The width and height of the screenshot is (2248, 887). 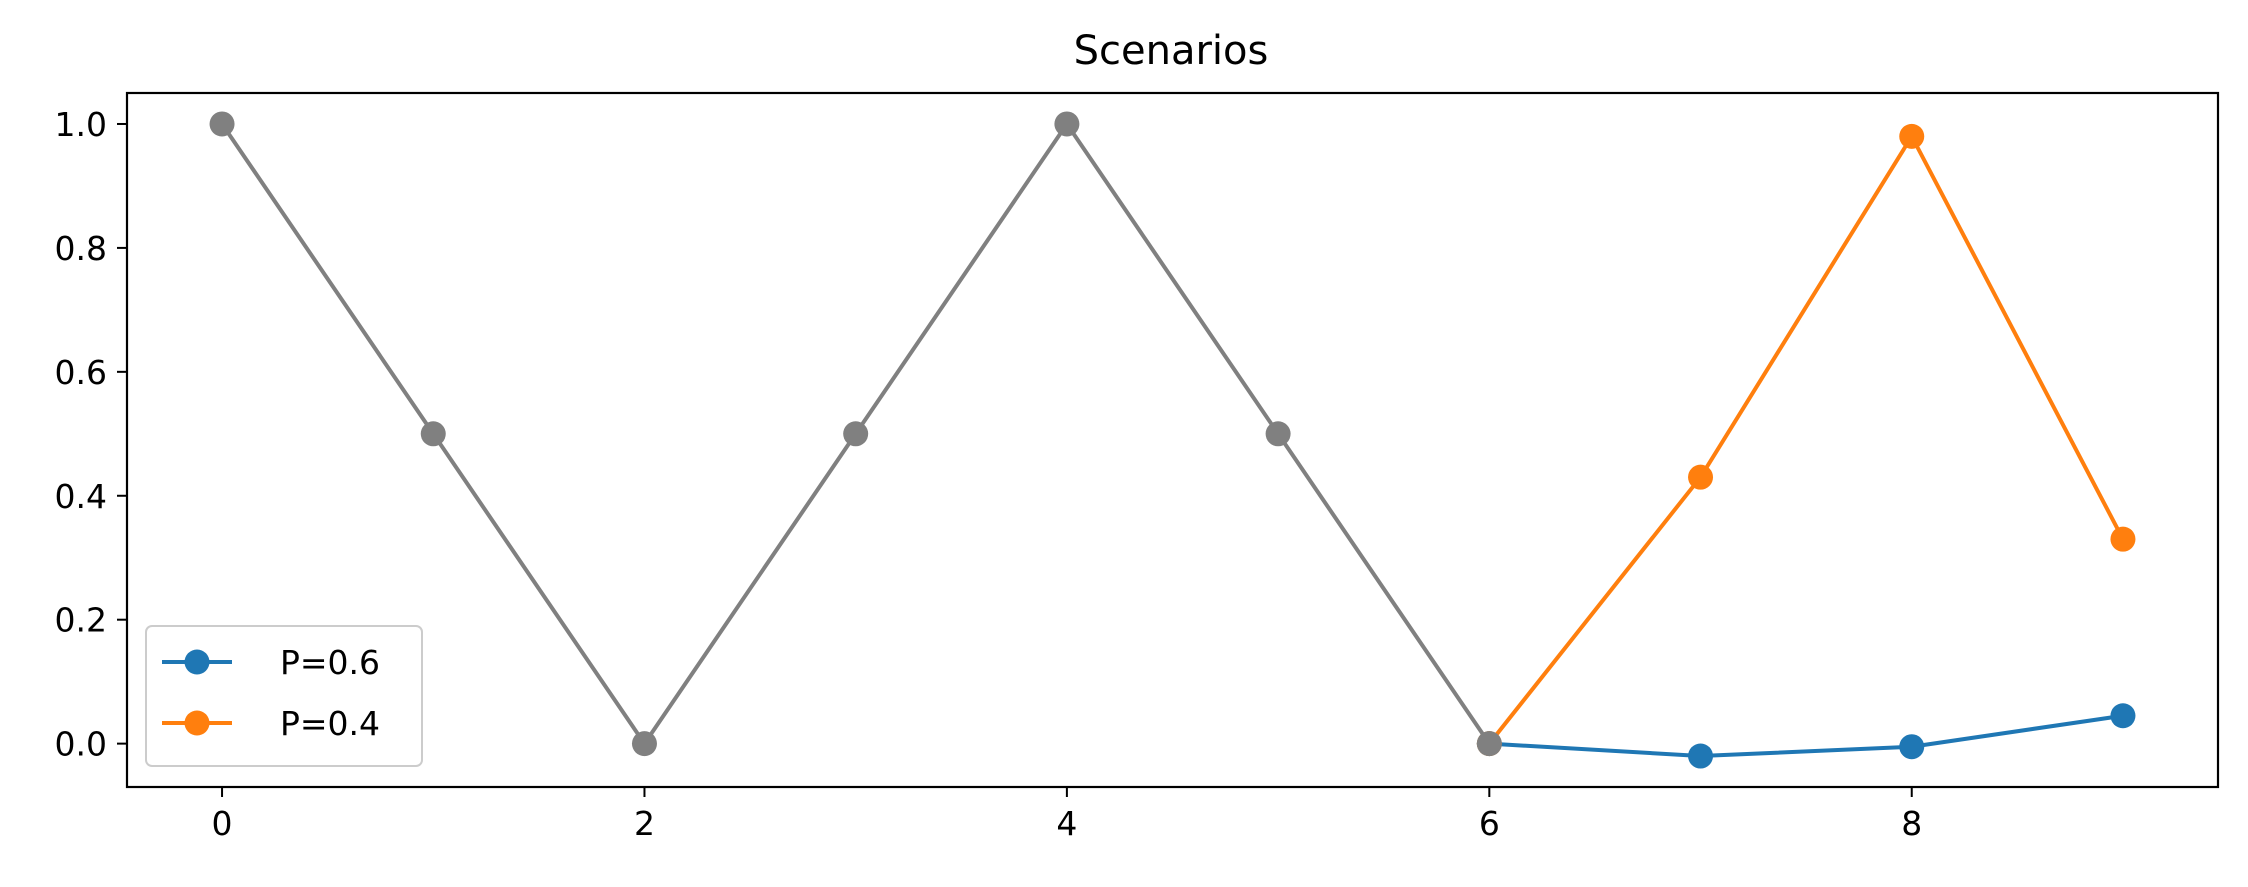 I want to click on x-tick-label: 8, so click(x=1911, y=823).